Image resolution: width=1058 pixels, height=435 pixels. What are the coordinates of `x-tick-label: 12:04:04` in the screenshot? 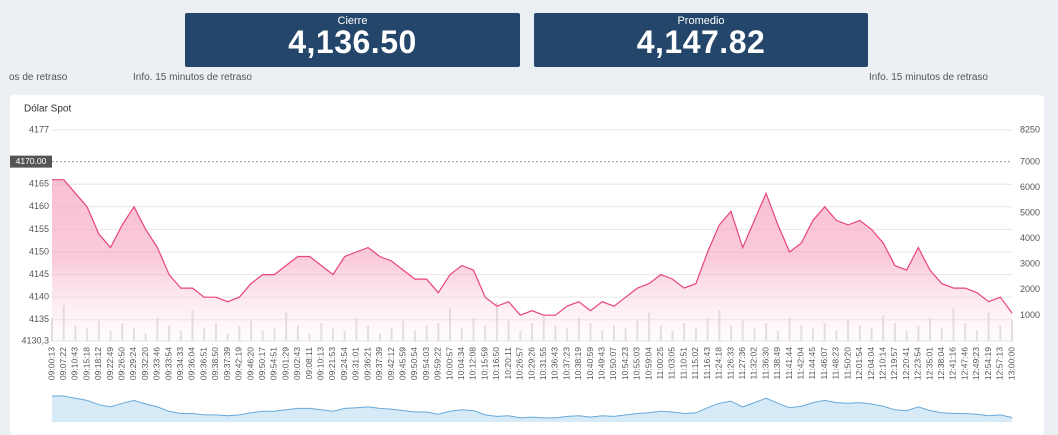 It's located at (871, 363).